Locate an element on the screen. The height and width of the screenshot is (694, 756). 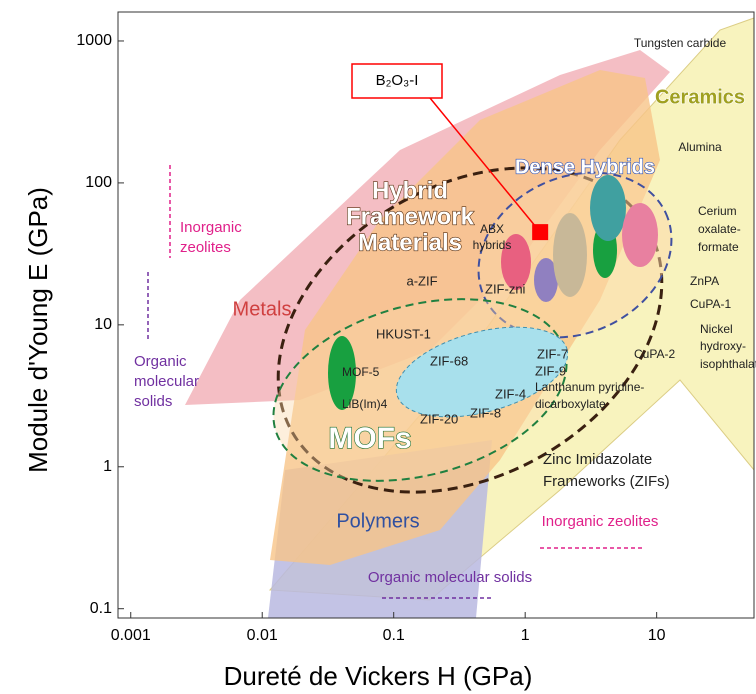
x-tick-label: 10 is located at coordinates (657, 635).